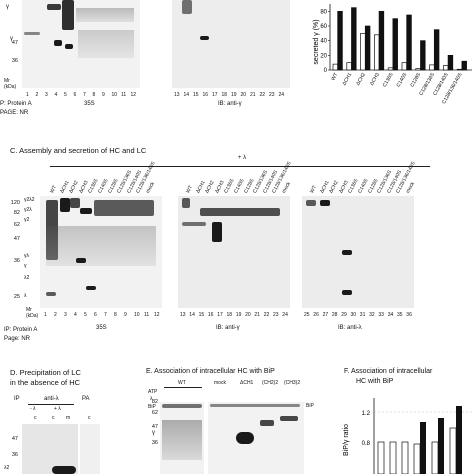  Describe the element at coordinates (45, 382) in the screenshot. I see `panel-d-title-2: in the absence of HC` at that location.